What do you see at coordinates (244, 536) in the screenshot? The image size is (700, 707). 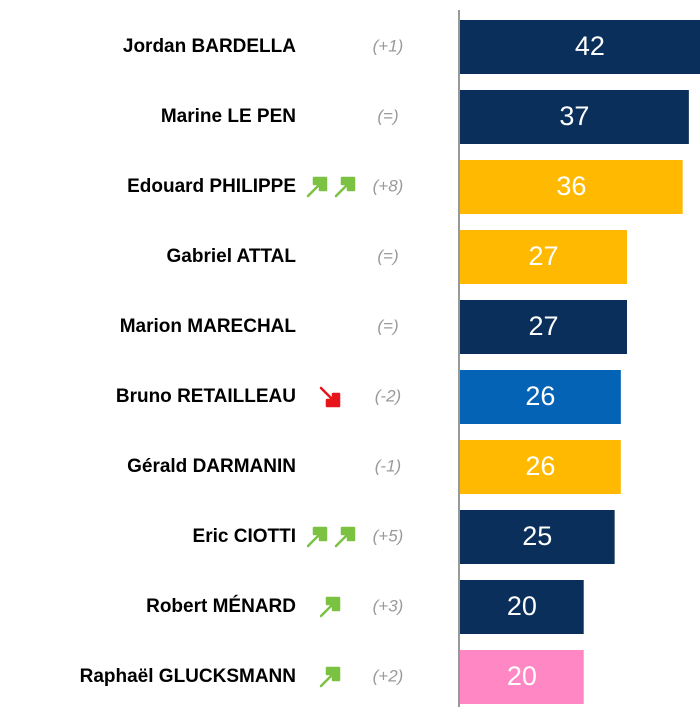 I see `category-label: Eric CIOTTI` at bounding box center [244, 536].